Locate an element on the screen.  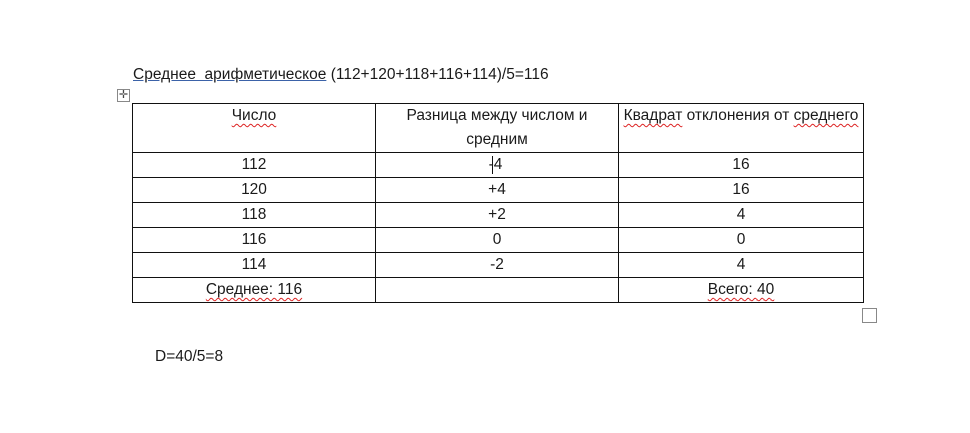
empty-cell is located at coordinates (497, 290).